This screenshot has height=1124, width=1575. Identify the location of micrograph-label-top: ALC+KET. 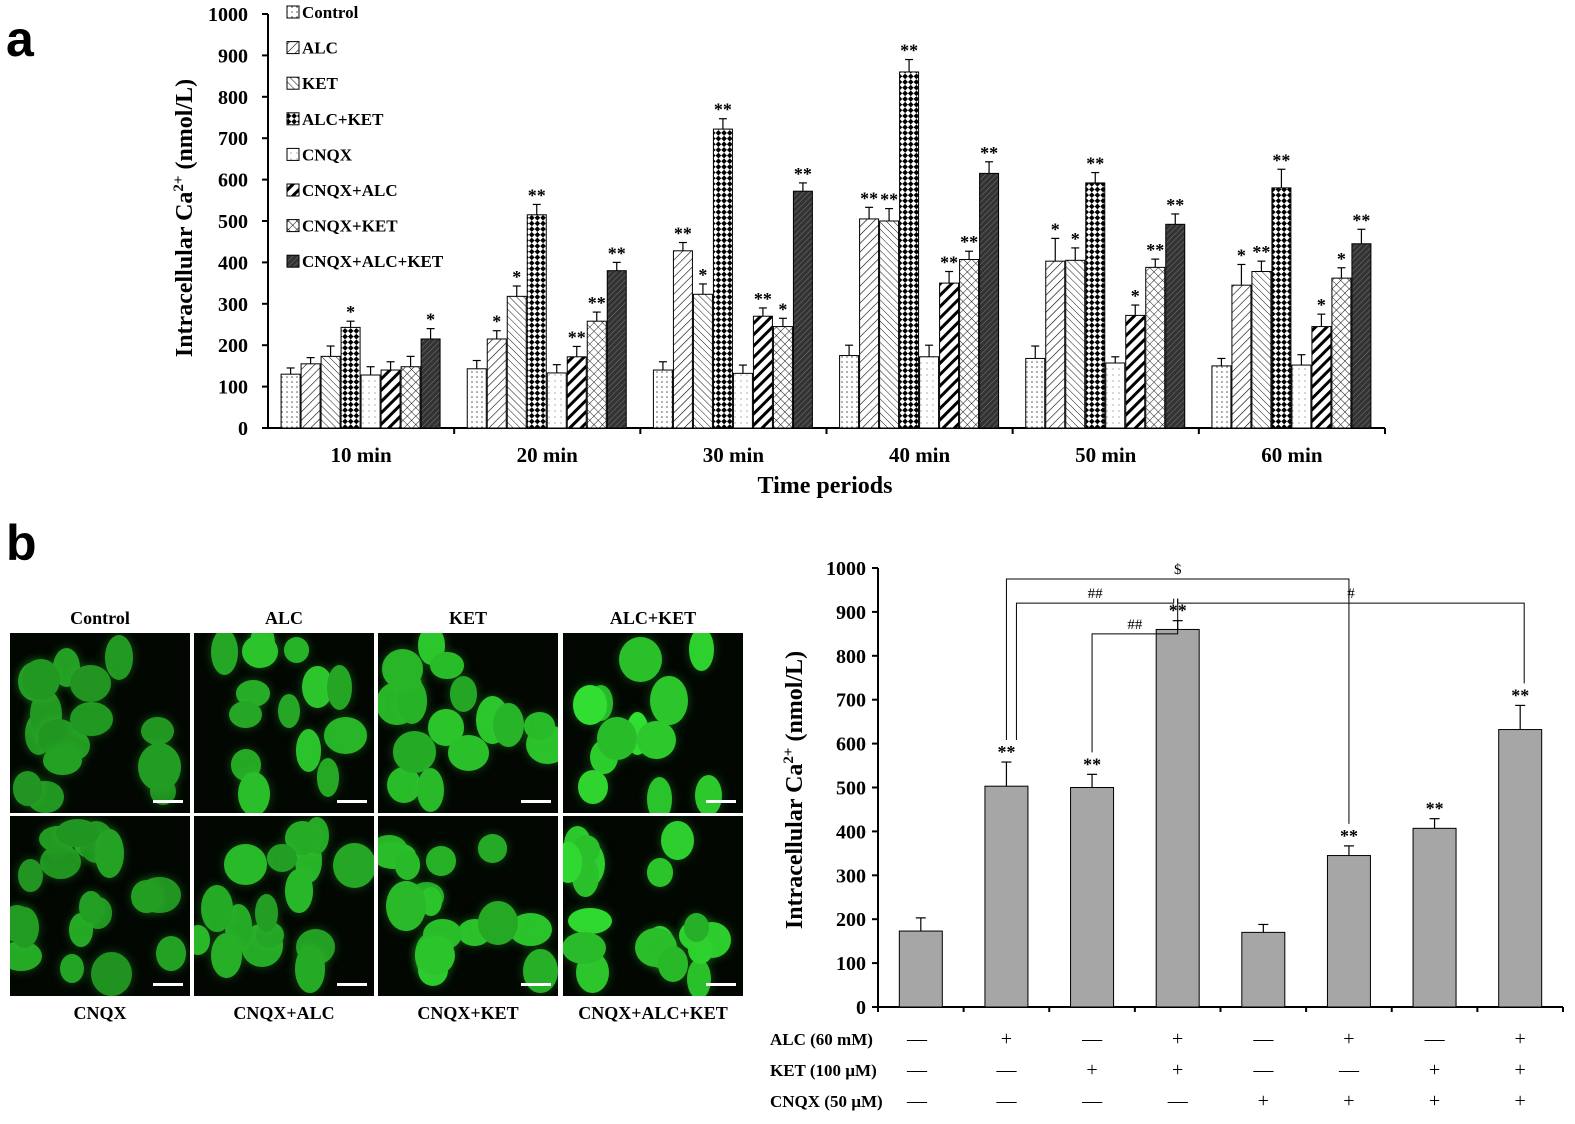
(653, 618).